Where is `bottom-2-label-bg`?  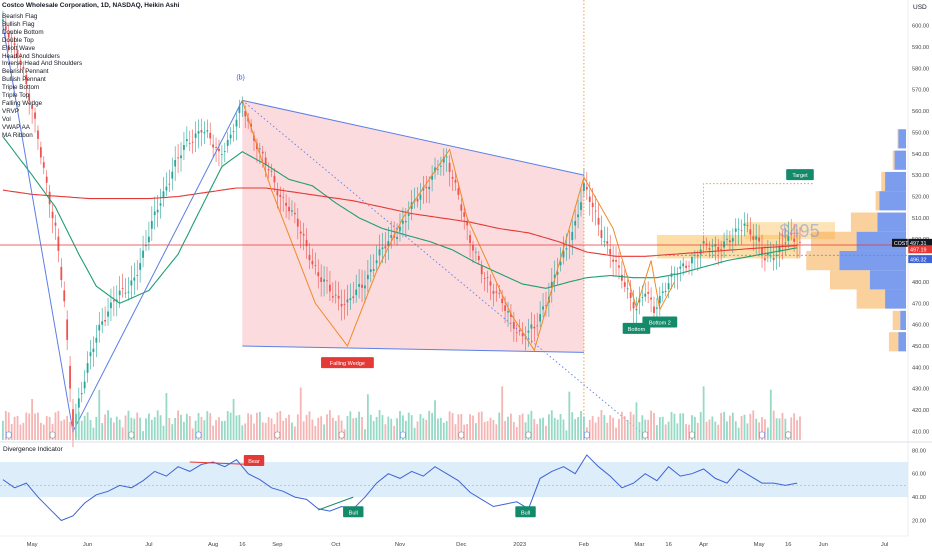
bottom-2-label-bg is located at coordinates (660, 322).